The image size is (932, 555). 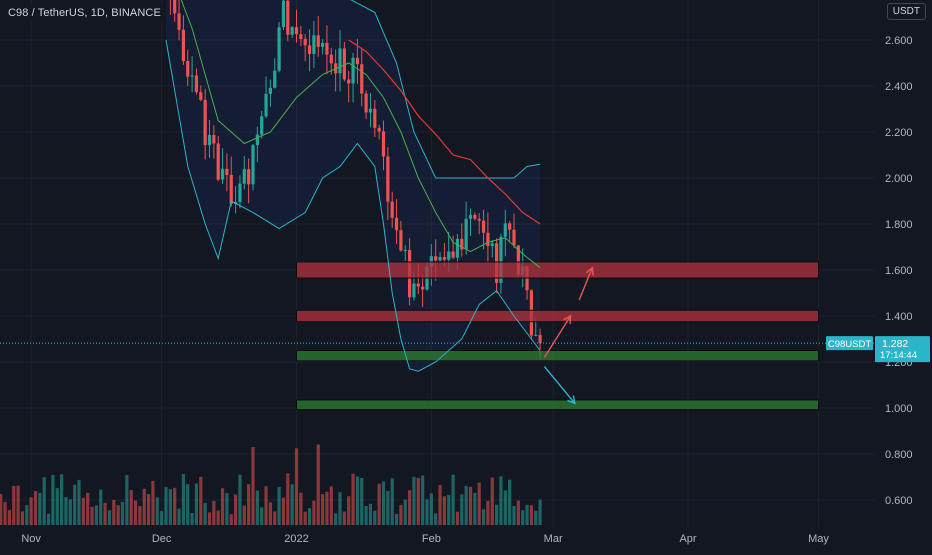 What do you see at coordinates (296, 539) in the screenshot?
I see `time-tick-label: 2022` at bounding box center [296, 539].